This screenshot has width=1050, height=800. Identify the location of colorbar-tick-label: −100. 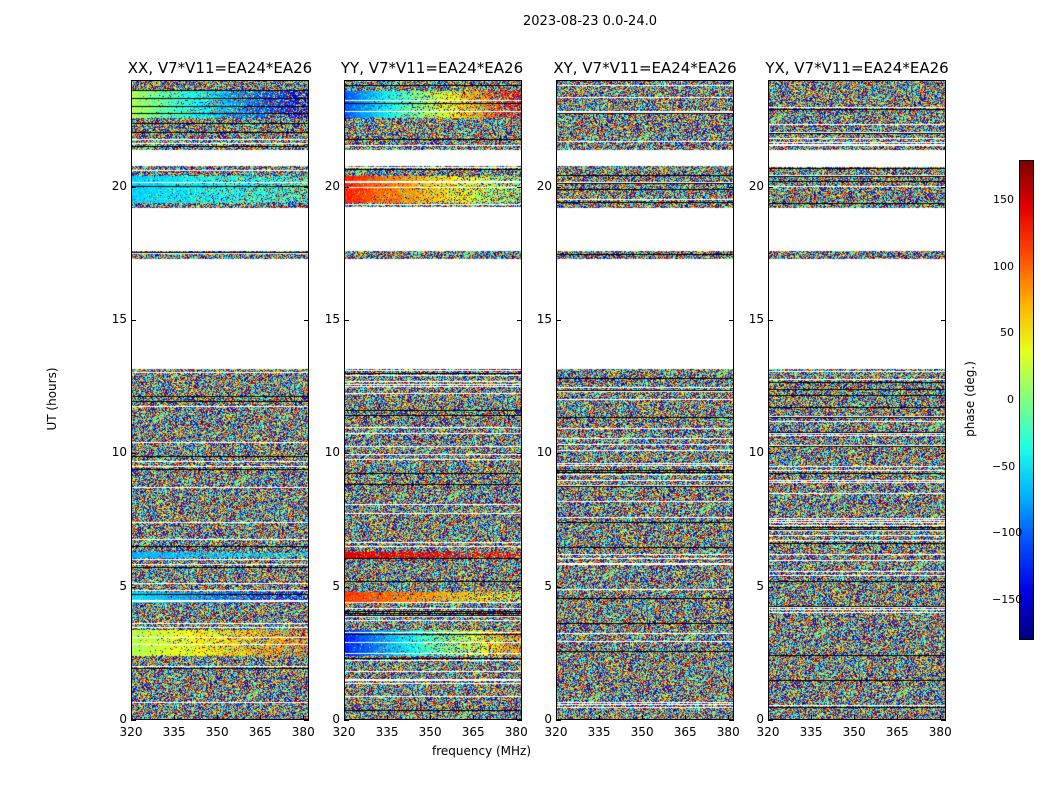
(1007, 533).